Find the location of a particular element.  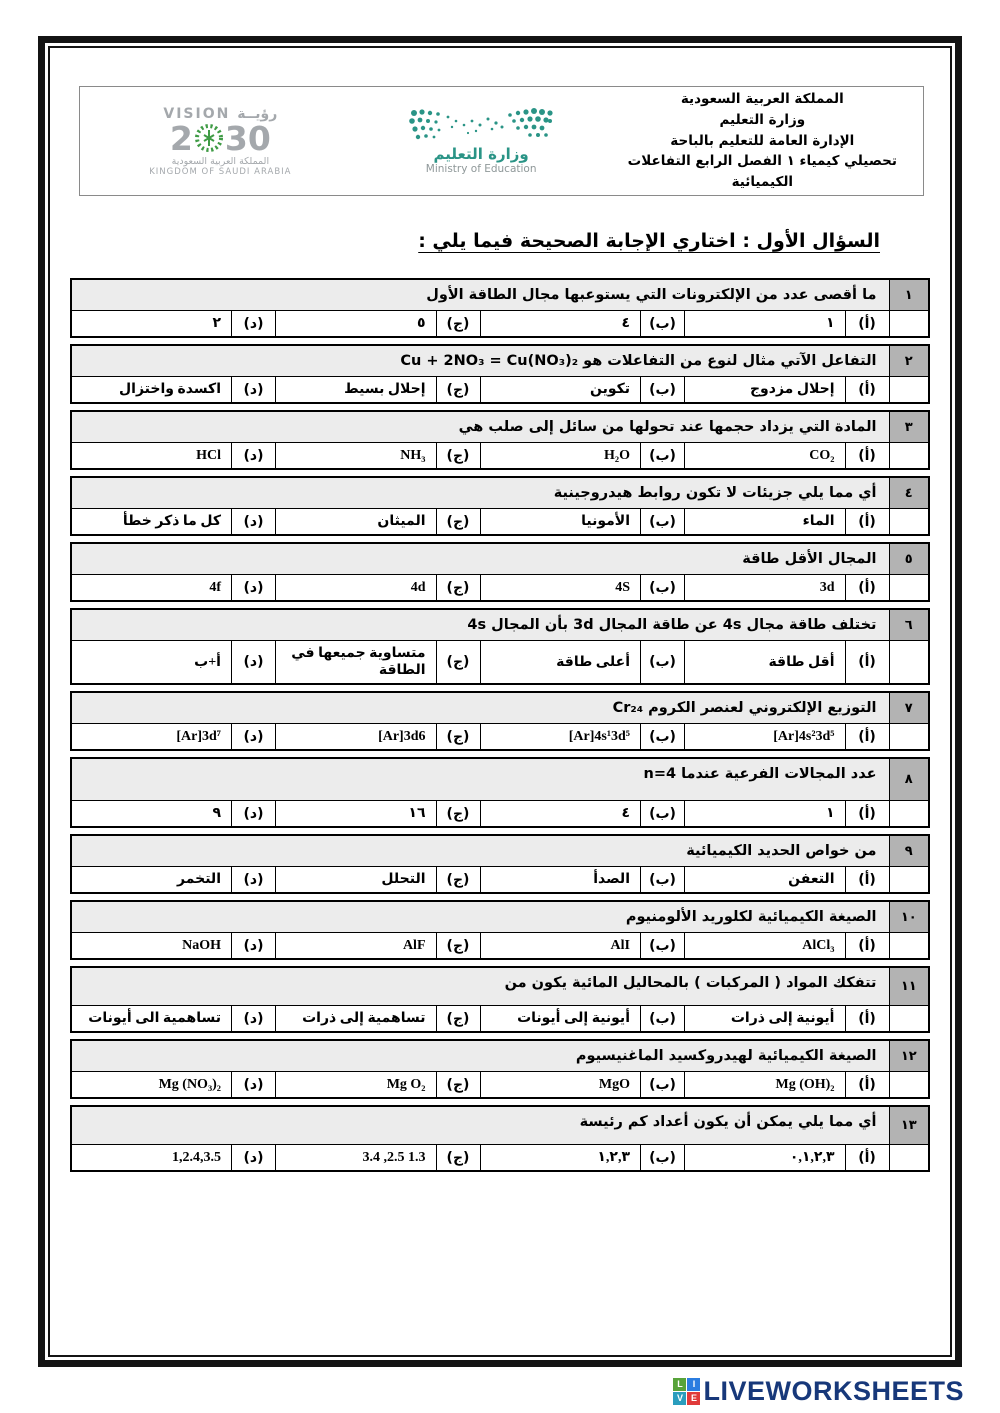

option-value-b: تكوين is located at coordinates (560, 390).